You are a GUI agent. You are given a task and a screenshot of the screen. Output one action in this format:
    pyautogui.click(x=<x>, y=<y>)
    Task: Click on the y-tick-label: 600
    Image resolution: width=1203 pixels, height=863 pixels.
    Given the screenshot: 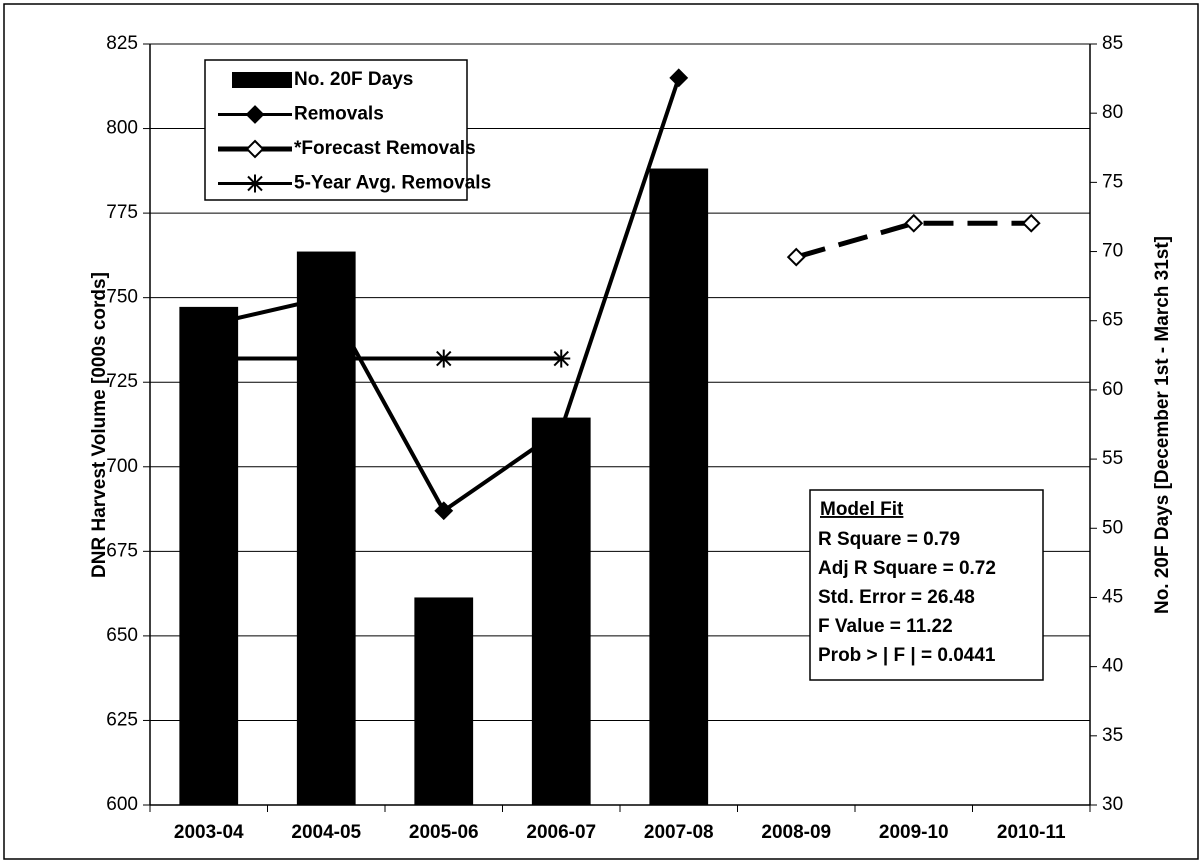 What is the action you would take?
    pyautogui.click(x=122, y=804)
    